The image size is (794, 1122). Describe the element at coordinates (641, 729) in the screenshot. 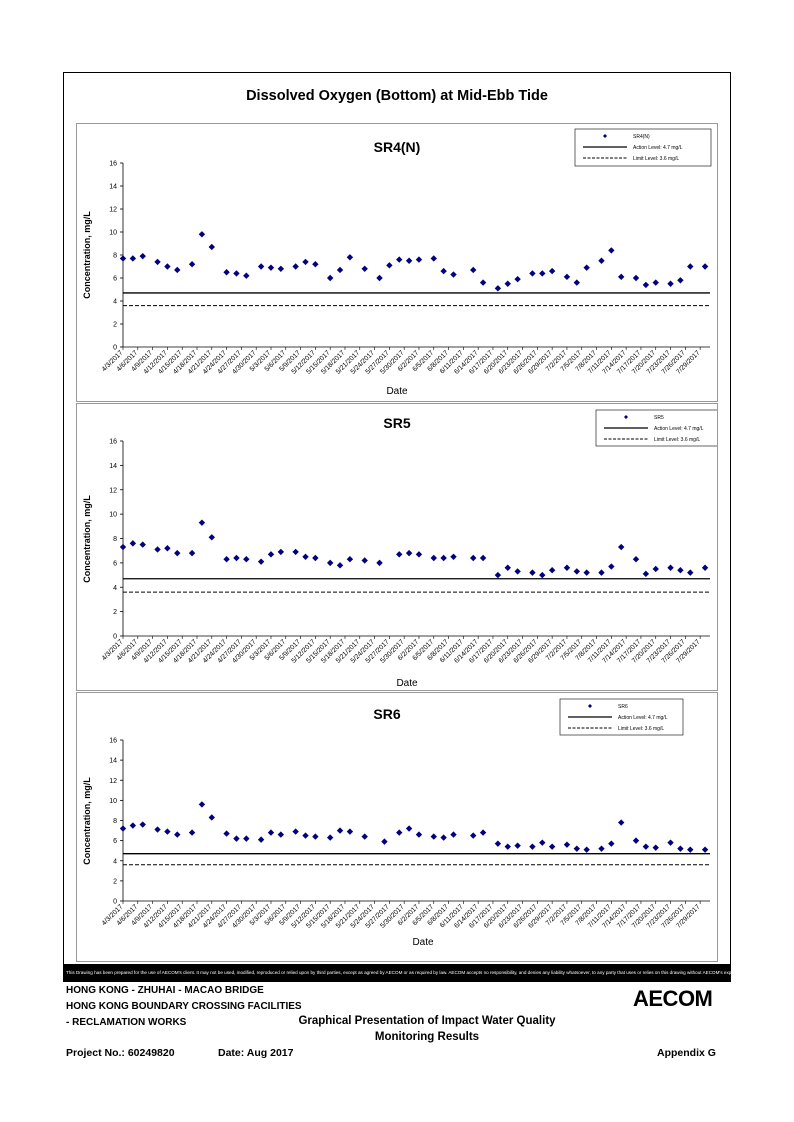

I see `legend-entry-limit: Limit Level: 3.6 mg/L` at that location.